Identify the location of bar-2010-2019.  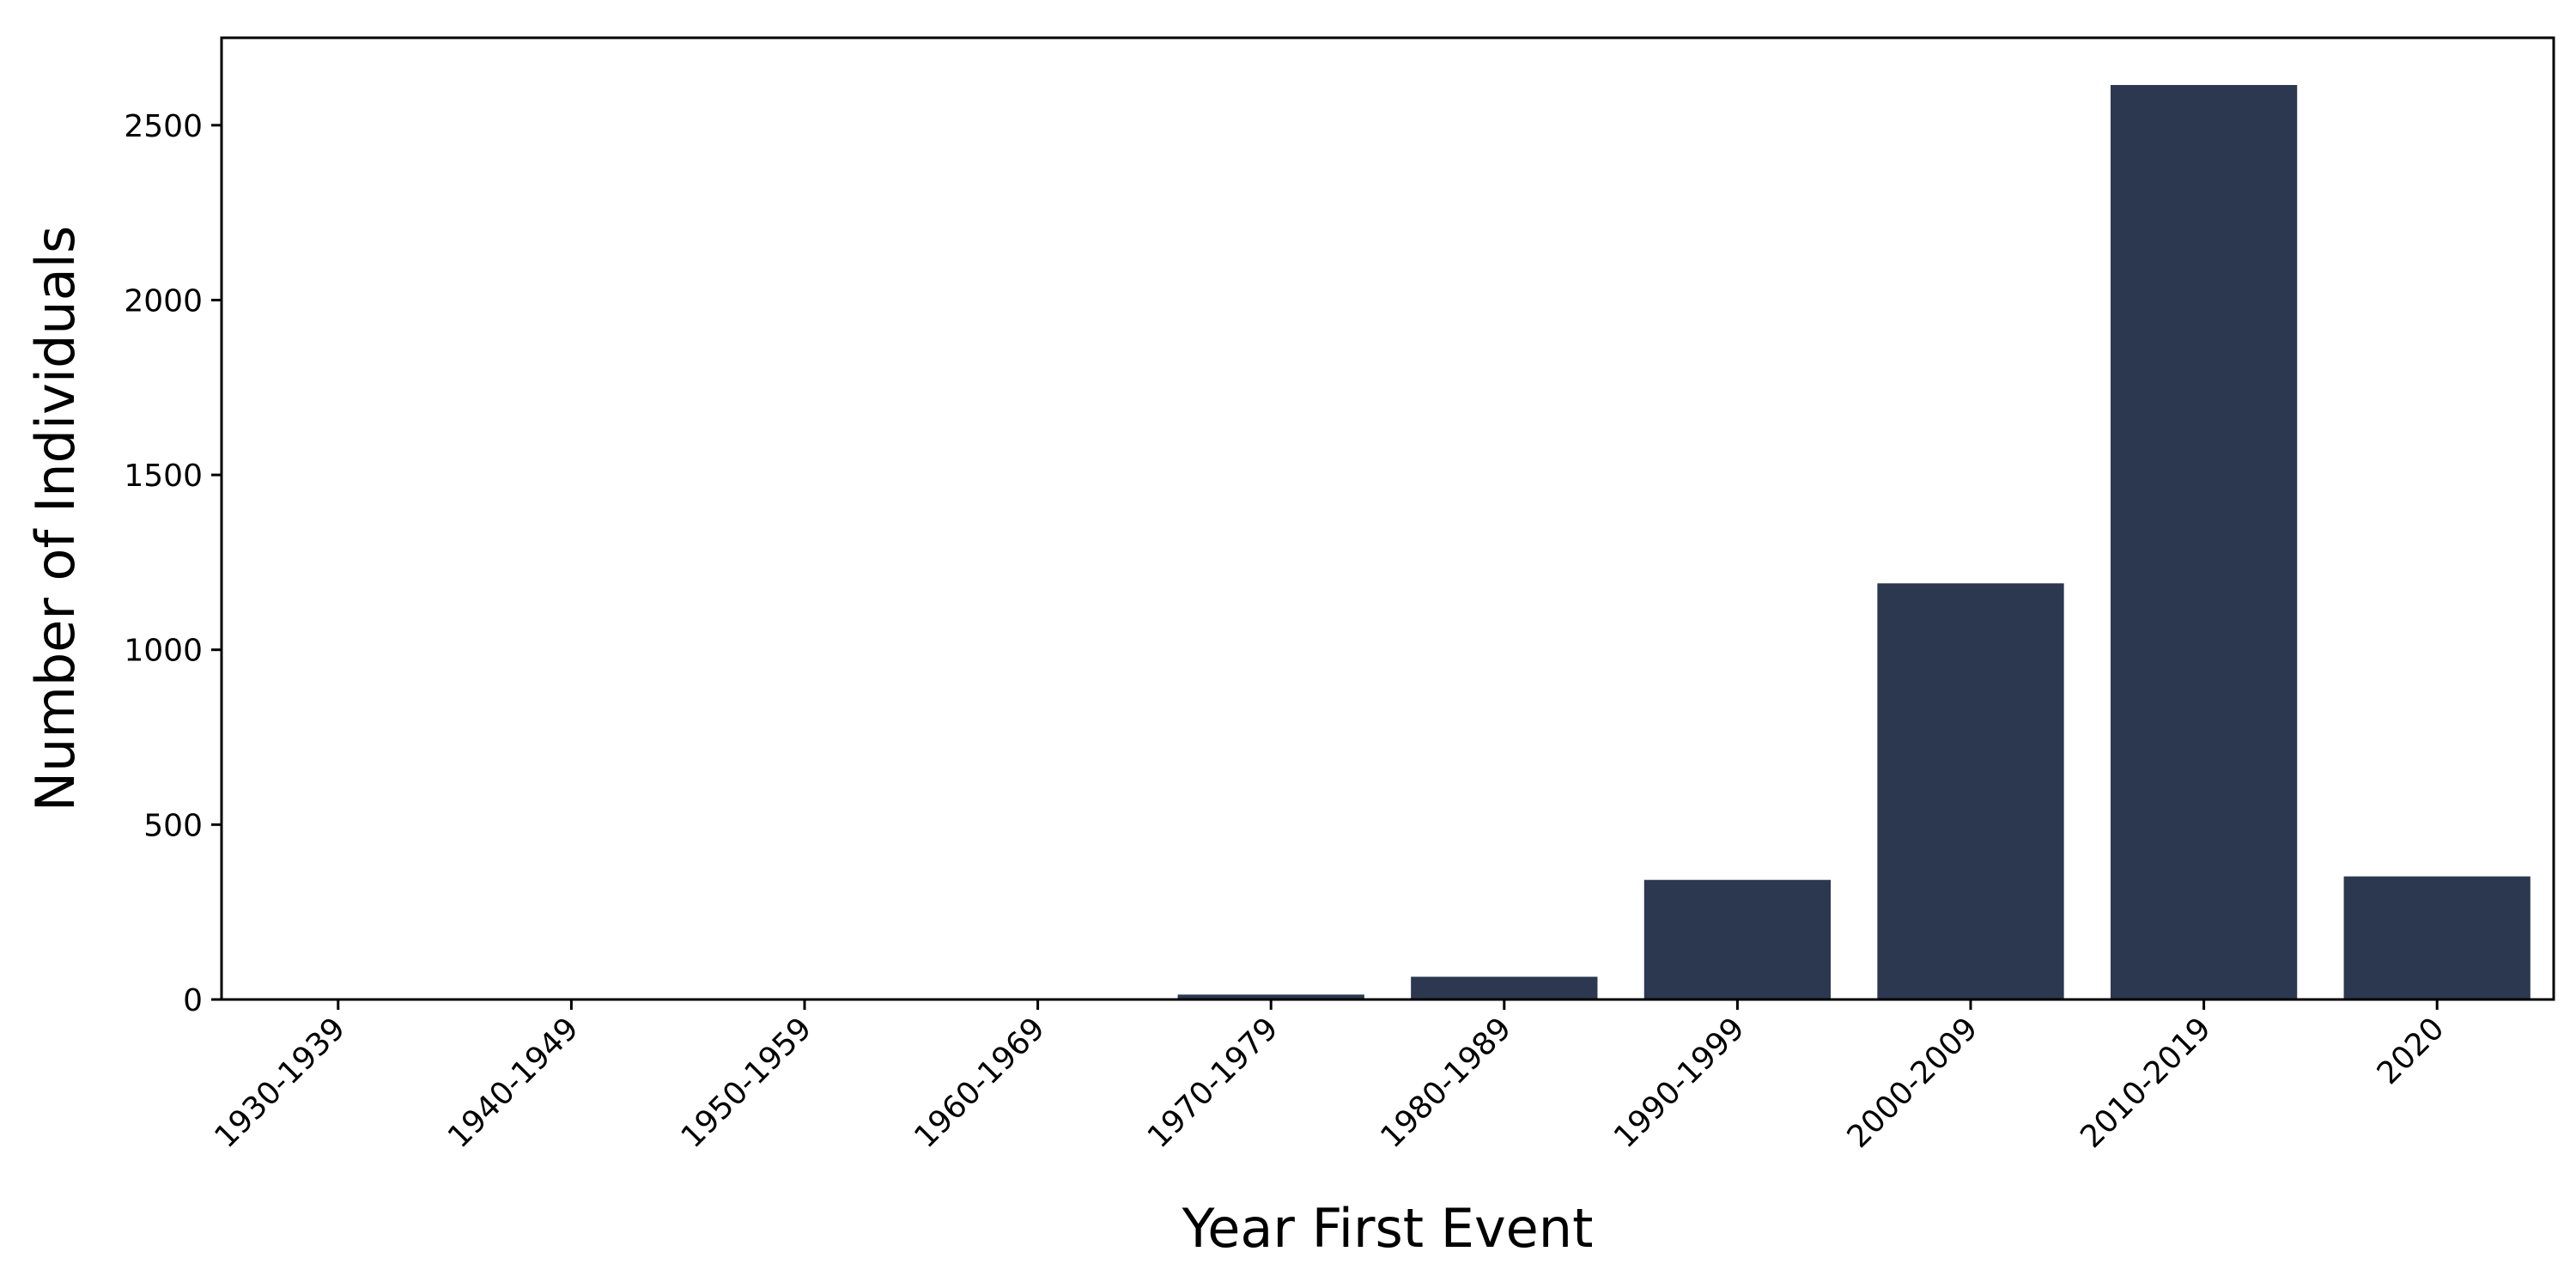
(2204, 542).